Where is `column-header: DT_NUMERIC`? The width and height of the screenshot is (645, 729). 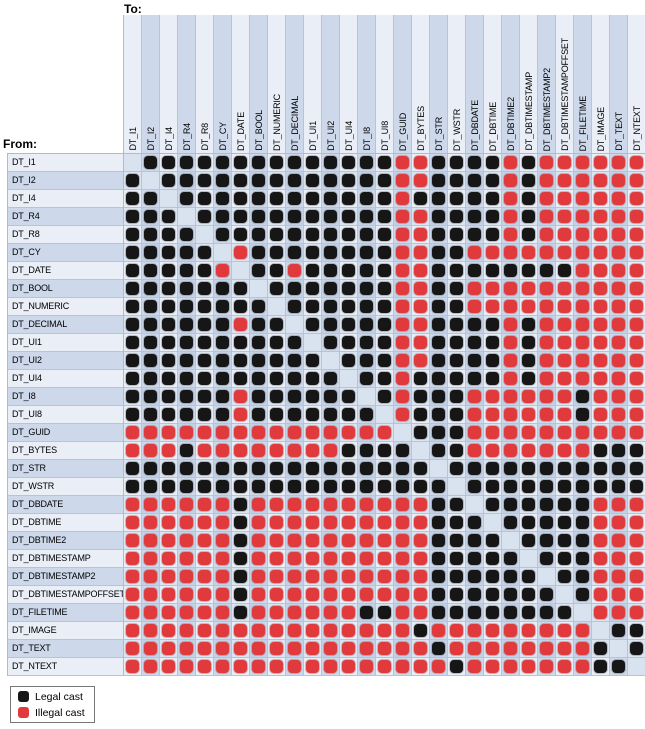
column-header: DT_NUMERIC is located at coordinates (277, 84).